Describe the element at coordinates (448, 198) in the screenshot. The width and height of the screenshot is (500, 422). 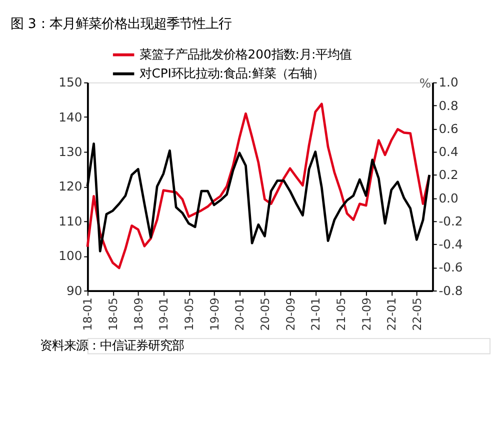
I see `y2-tick-label: 0.0` at that location.